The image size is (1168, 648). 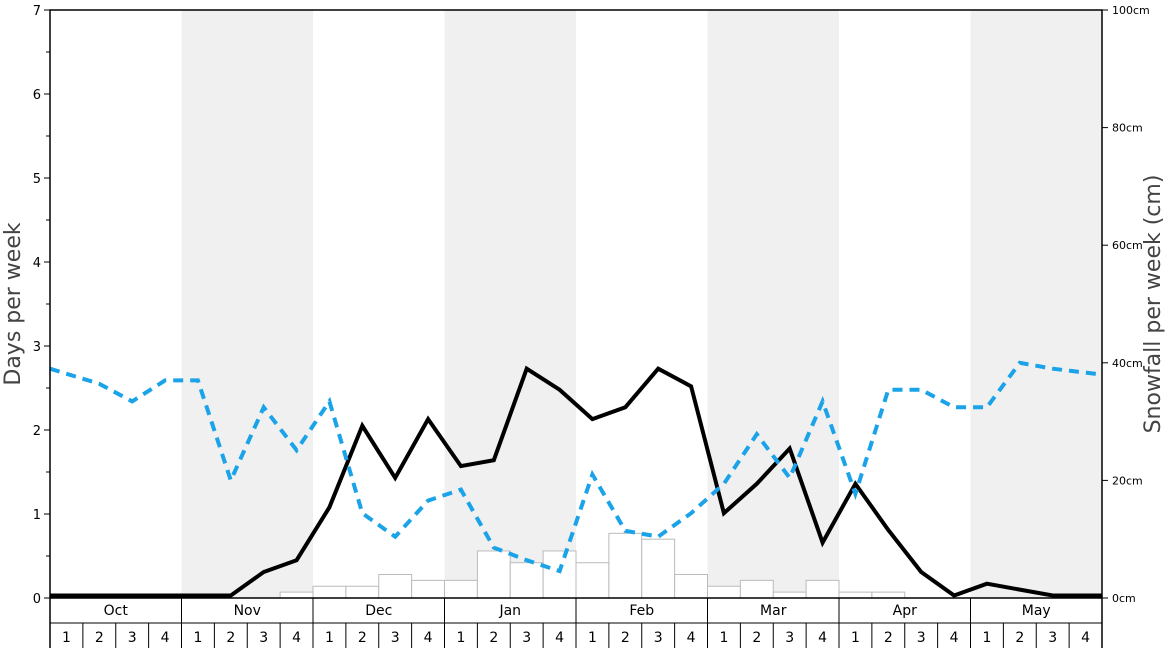 What do you see at coordinates (37, 599) in the screenshot?
I see `left-tick-label: 0` at bounding box center [37, 599].